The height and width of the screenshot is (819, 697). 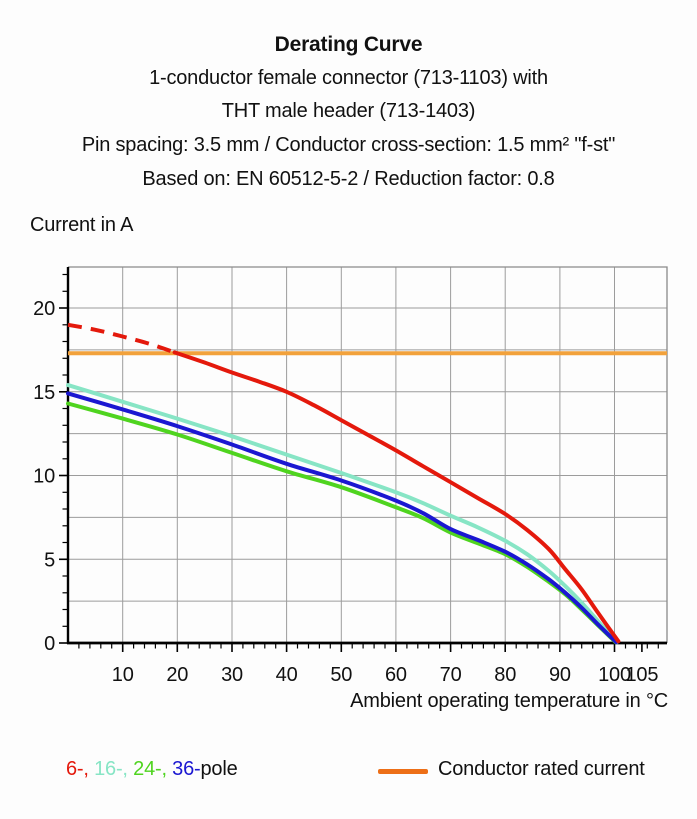 I want to click on x-tick-label: 60, so click(x=396, y=675).